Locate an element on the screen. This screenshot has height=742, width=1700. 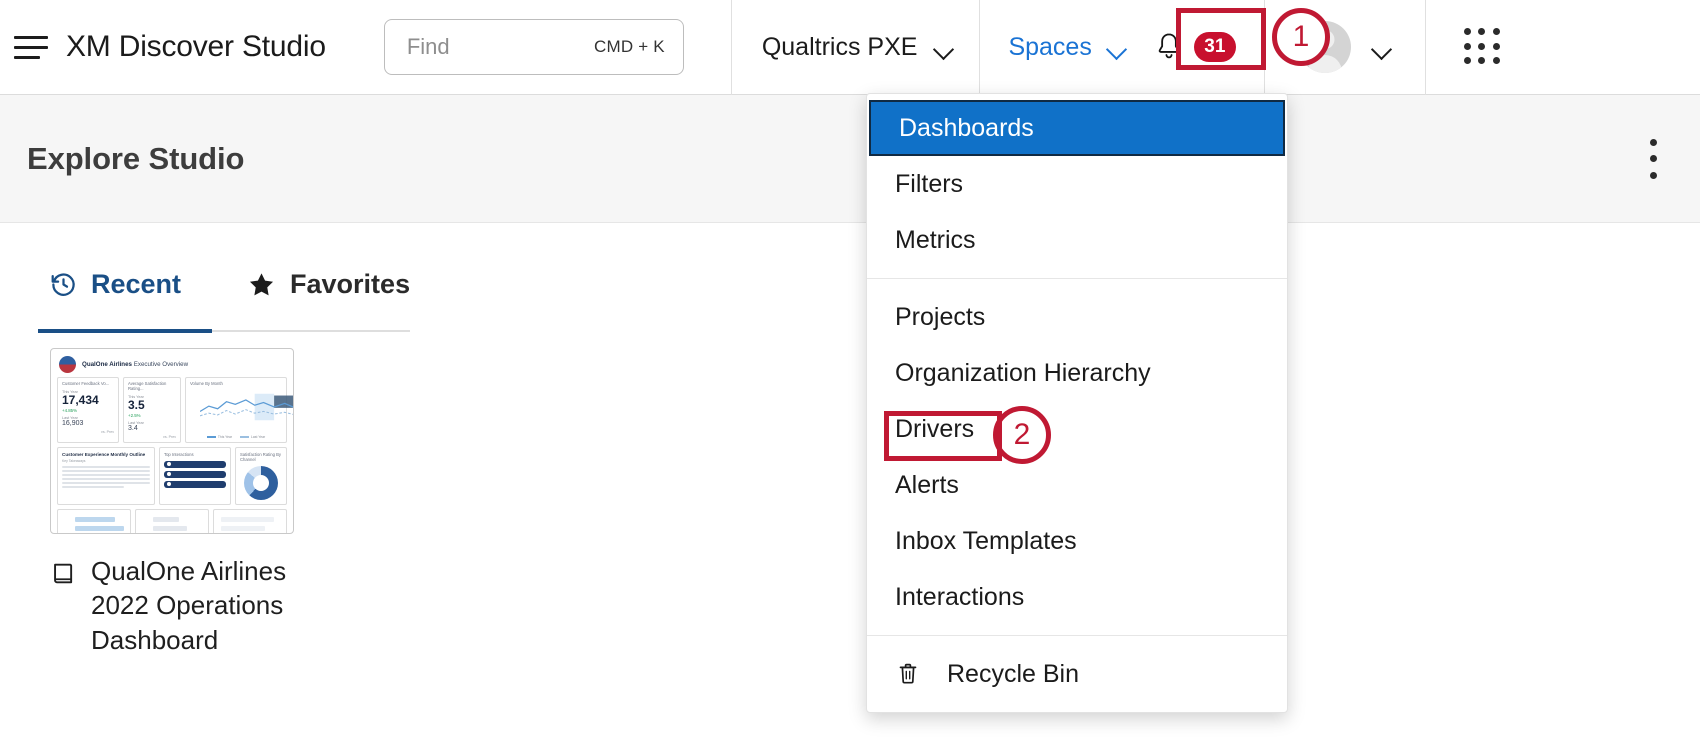
kpi-period-label: This Year is located at coordinates (136, 397).